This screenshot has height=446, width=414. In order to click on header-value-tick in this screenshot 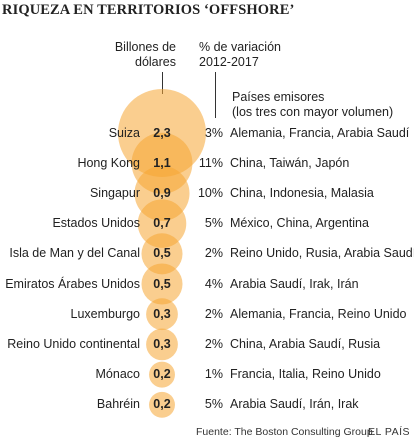, I will do `click(162, 83)`.